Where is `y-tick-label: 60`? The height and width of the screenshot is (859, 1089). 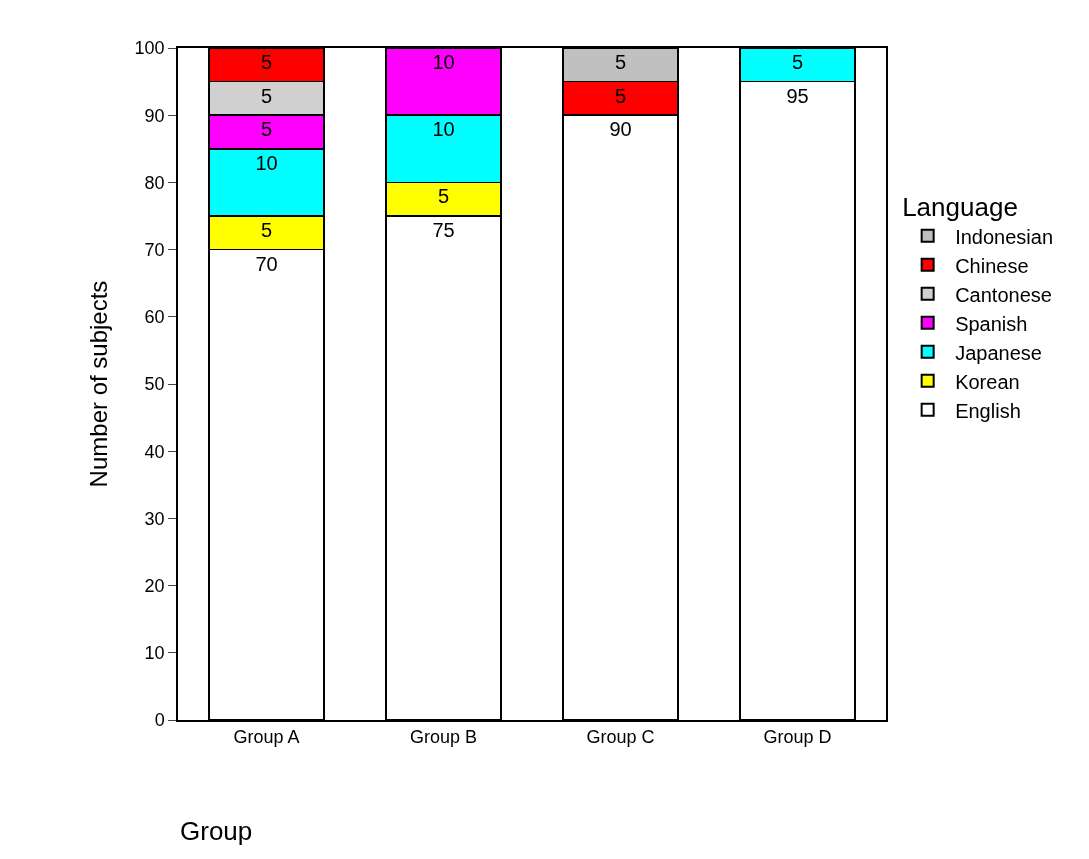 y-tick-label: 60 is located at coordinates (154, 317).